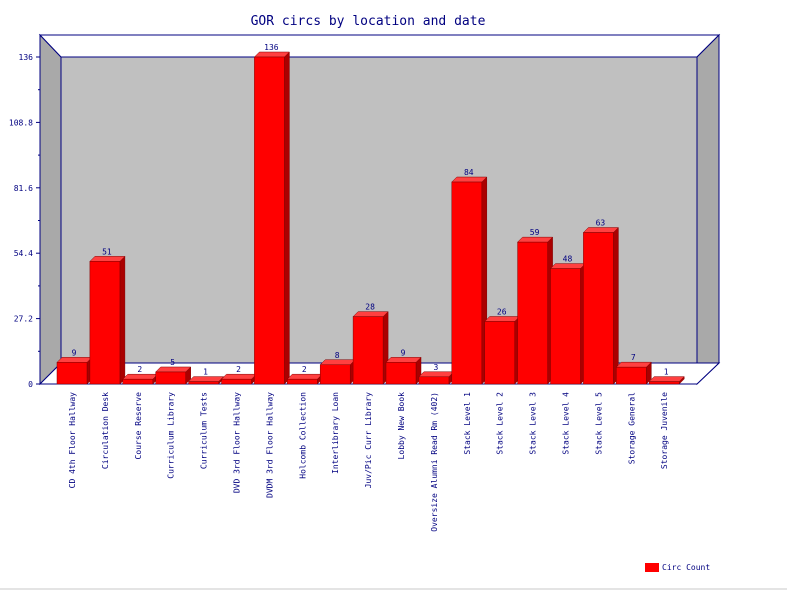 The image size is (787, 591). Describe the element at coordinates (72, 440) in the screenshot. I see `category-label: CD 4th Floor Hallway` at that location.